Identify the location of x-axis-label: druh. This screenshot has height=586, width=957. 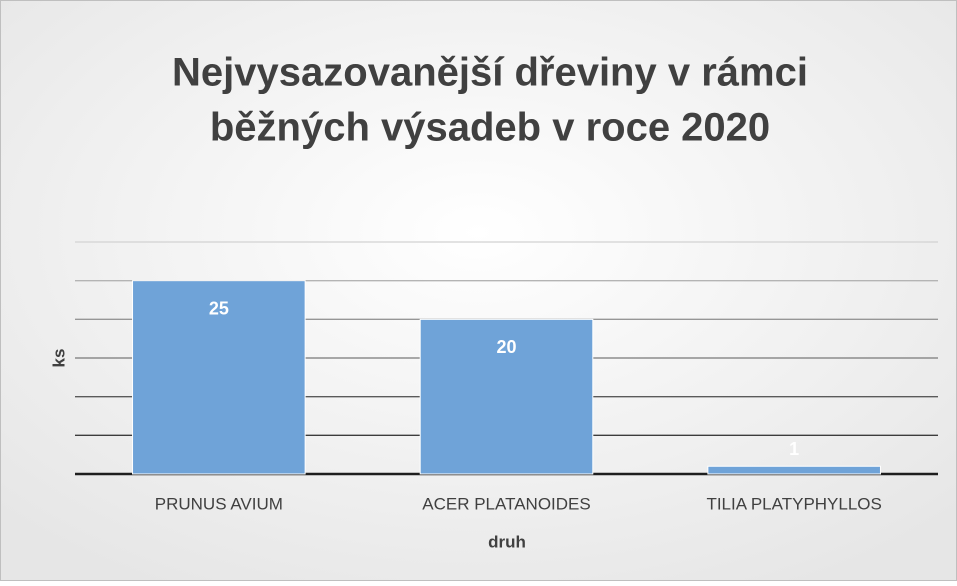
(507, 541).